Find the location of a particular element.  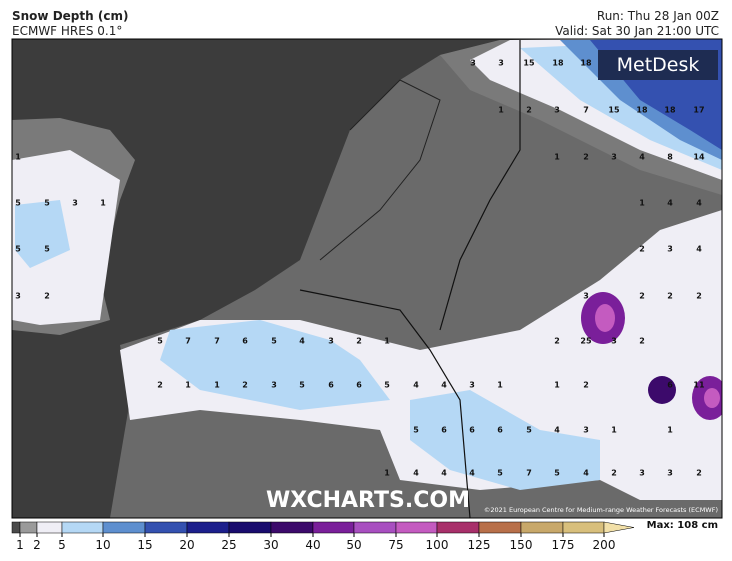

colorbar-label: 50 is located at coordinates (353, 545).